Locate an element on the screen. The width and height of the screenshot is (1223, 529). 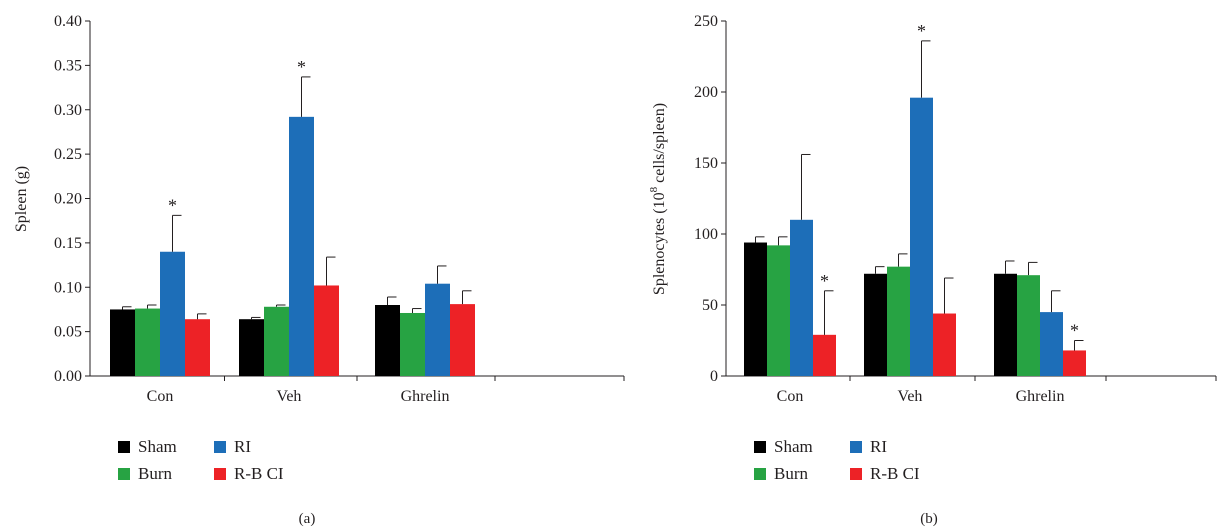
panel-a-label: (a) is located at coordinates (307, 519).